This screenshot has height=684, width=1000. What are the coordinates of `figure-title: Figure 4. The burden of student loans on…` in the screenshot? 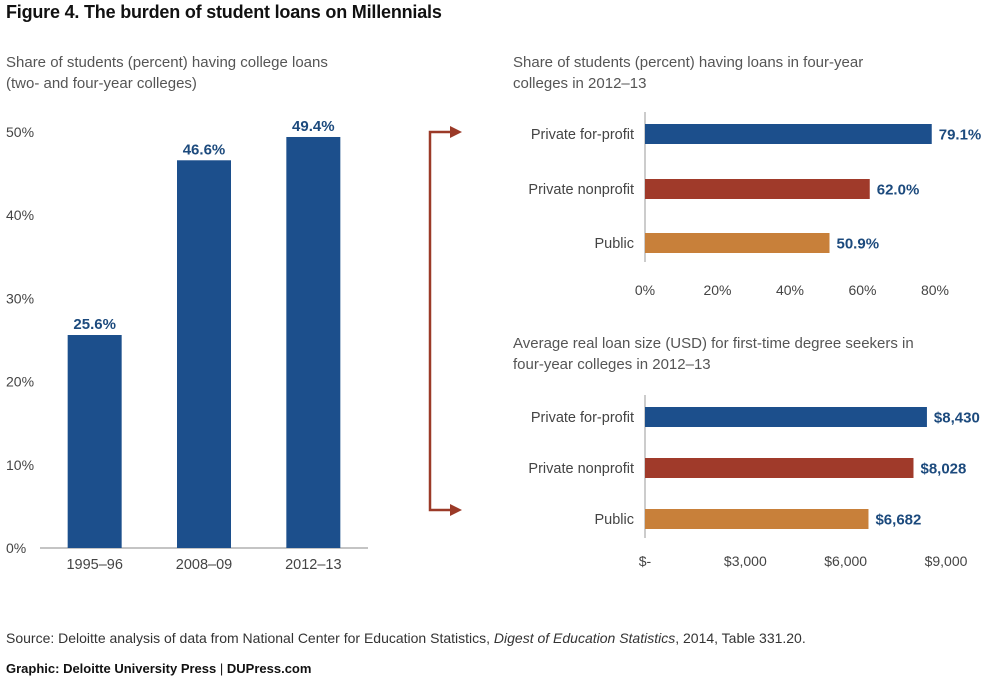 It's located at (224, 12).